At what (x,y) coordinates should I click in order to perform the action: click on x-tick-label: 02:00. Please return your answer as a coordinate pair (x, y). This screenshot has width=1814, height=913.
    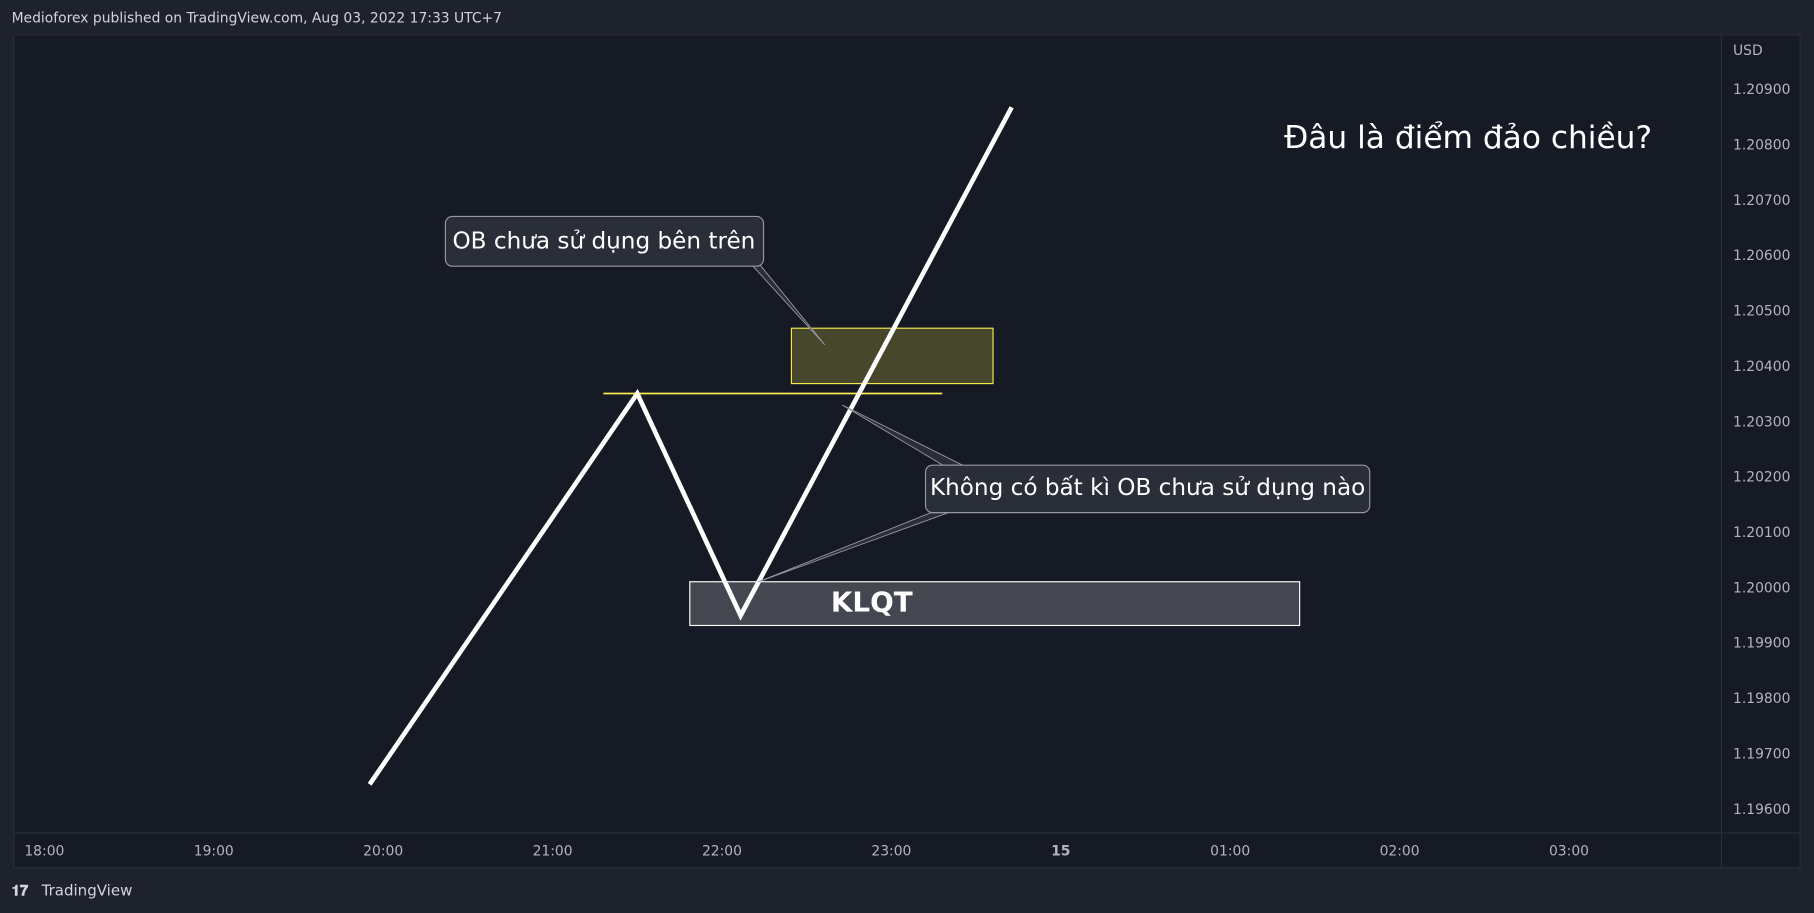
    Looking at the image, I should click on (1400, 852).